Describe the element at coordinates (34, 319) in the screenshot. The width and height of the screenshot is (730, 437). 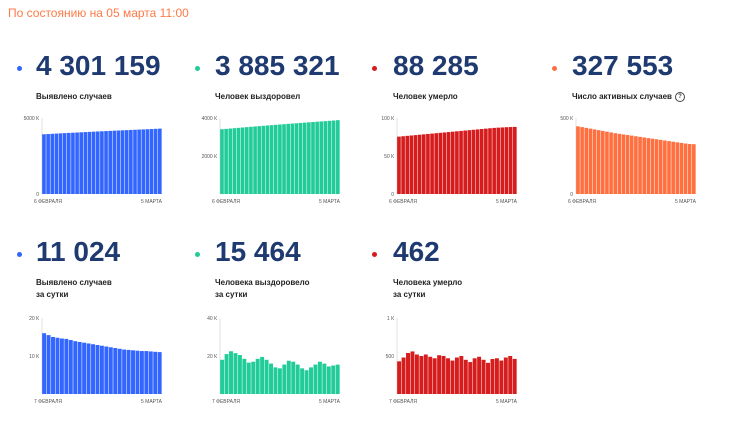
I see `y-tick-label: 20 К` at that location.